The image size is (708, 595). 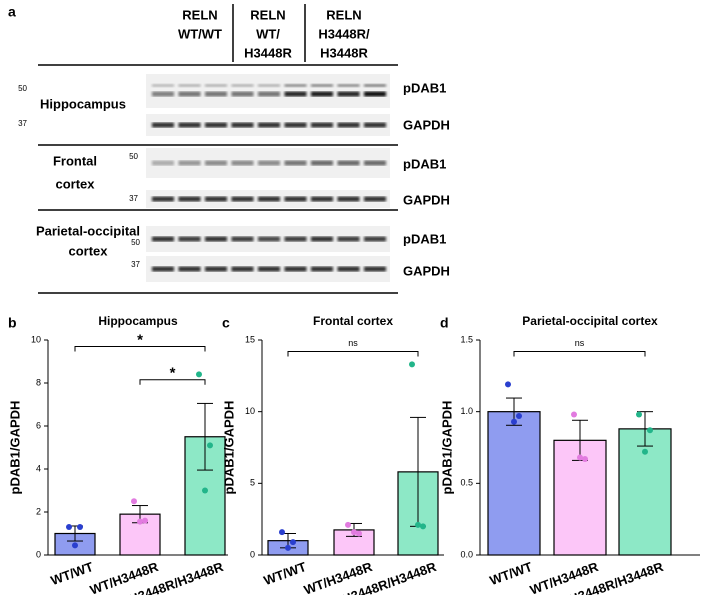 What do you see at coordinates (353, 321) in the screenshot?
I see `chart-title: Frontal cortex` at bounding box center [353, 321].